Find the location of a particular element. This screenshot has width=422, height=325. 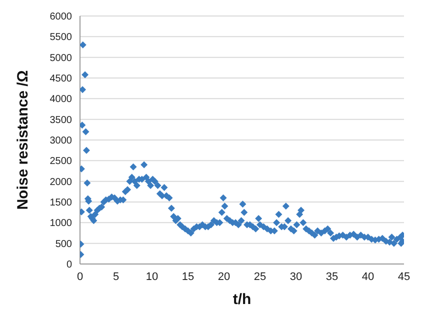

x-tick-label: 10 is located at coordinates (152, 276).